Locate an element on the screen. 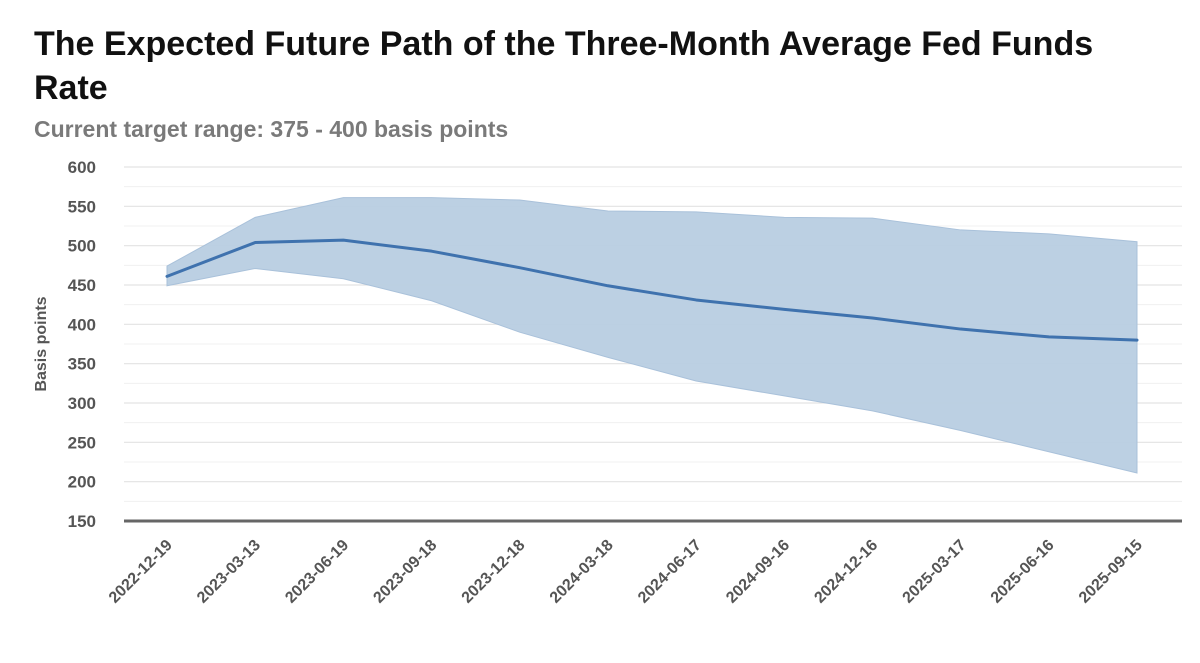 The image size is (1200, 663). x-tick-label: 2024-06-17 is located at coordinates (670, 572).